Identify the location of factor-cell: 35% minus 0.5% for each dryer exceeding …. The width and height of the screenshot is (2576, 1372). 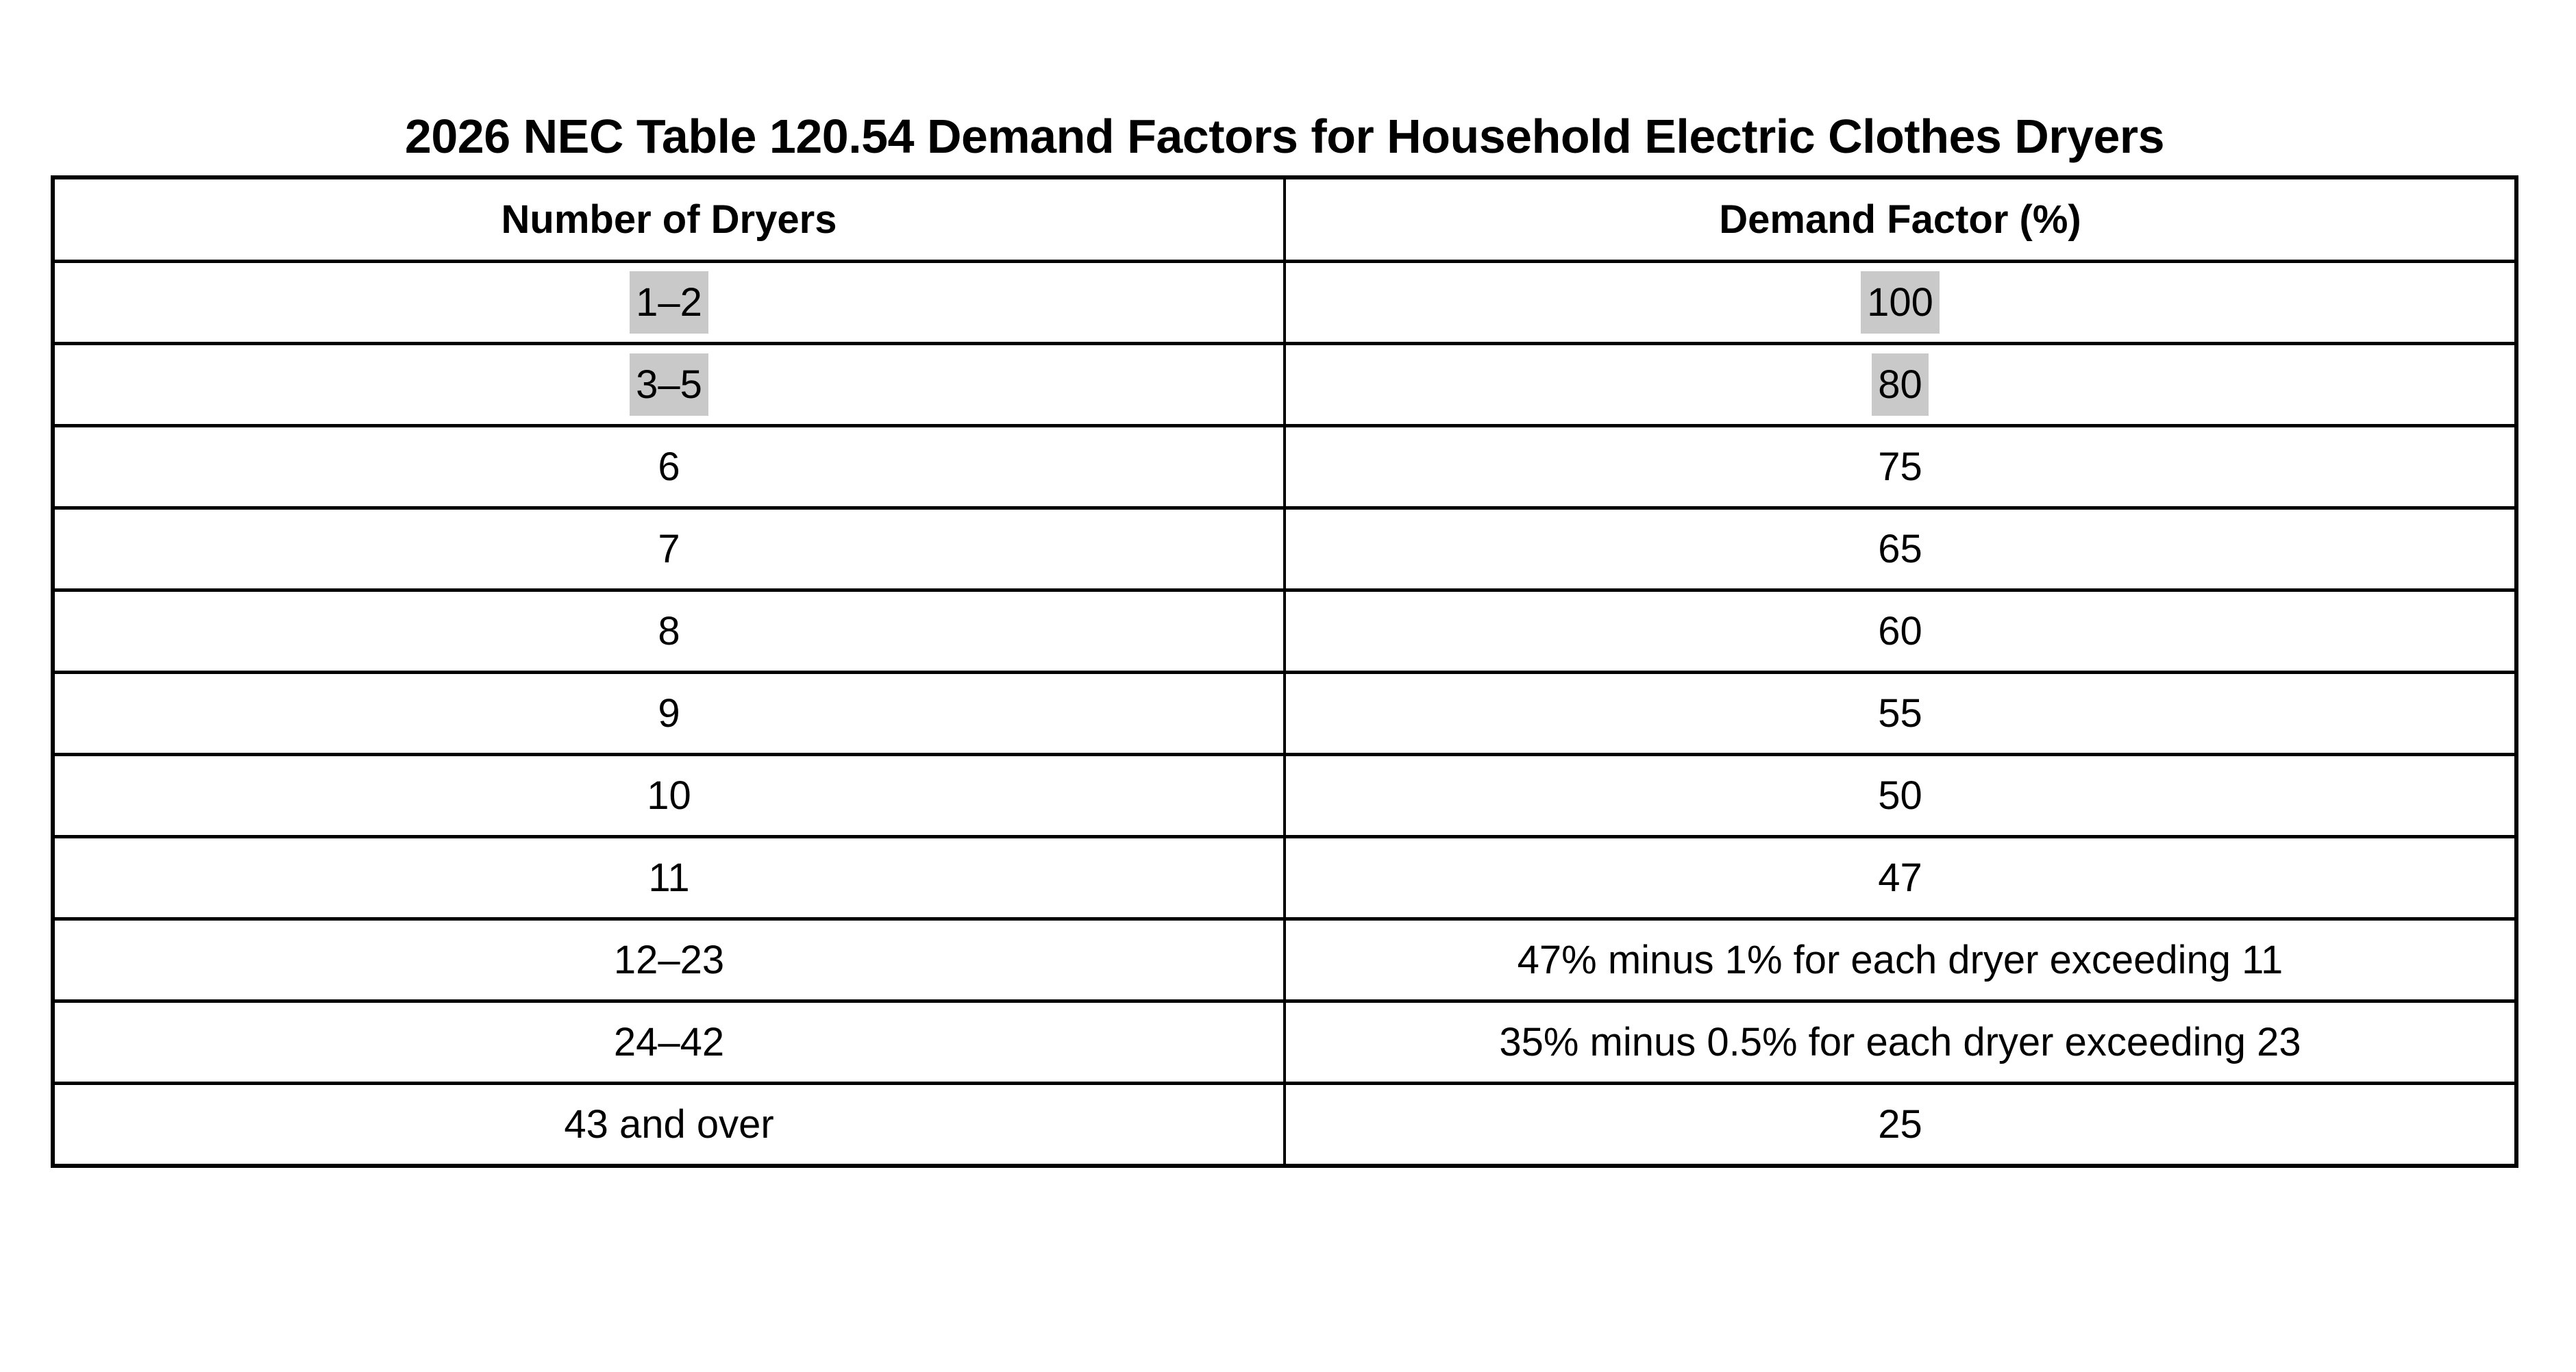
(1900, 1042).